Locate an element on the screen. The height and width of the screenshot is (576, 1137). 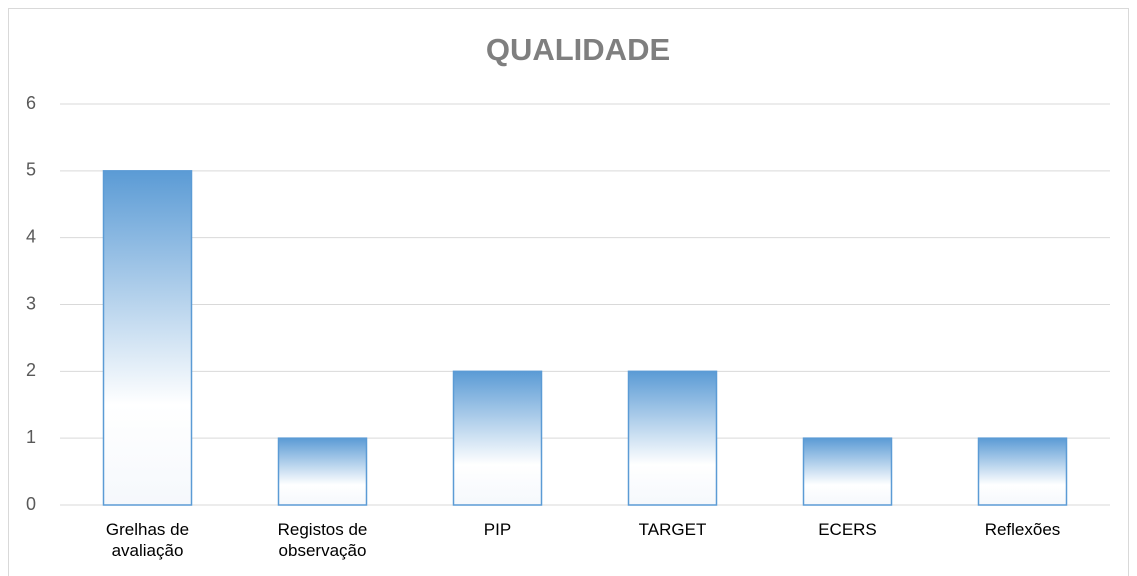
x-tick-label: ECERS is located at coordinates (847, 529).